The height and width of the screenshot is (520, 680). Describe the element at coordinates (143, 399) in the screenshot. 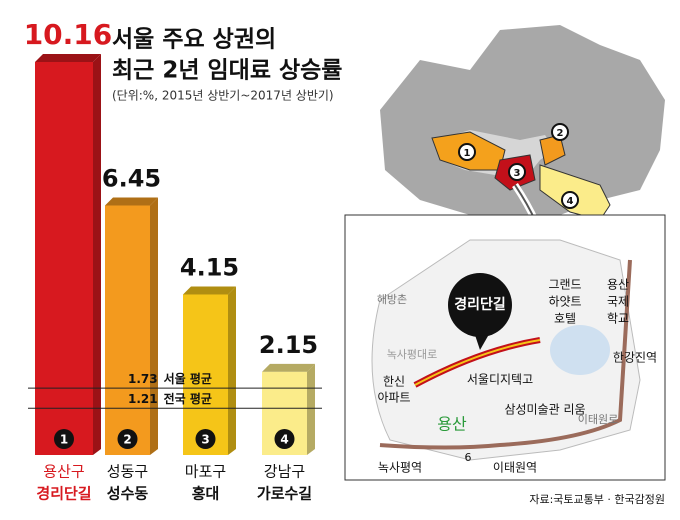

I see `reference-value: 1.21` at that location.